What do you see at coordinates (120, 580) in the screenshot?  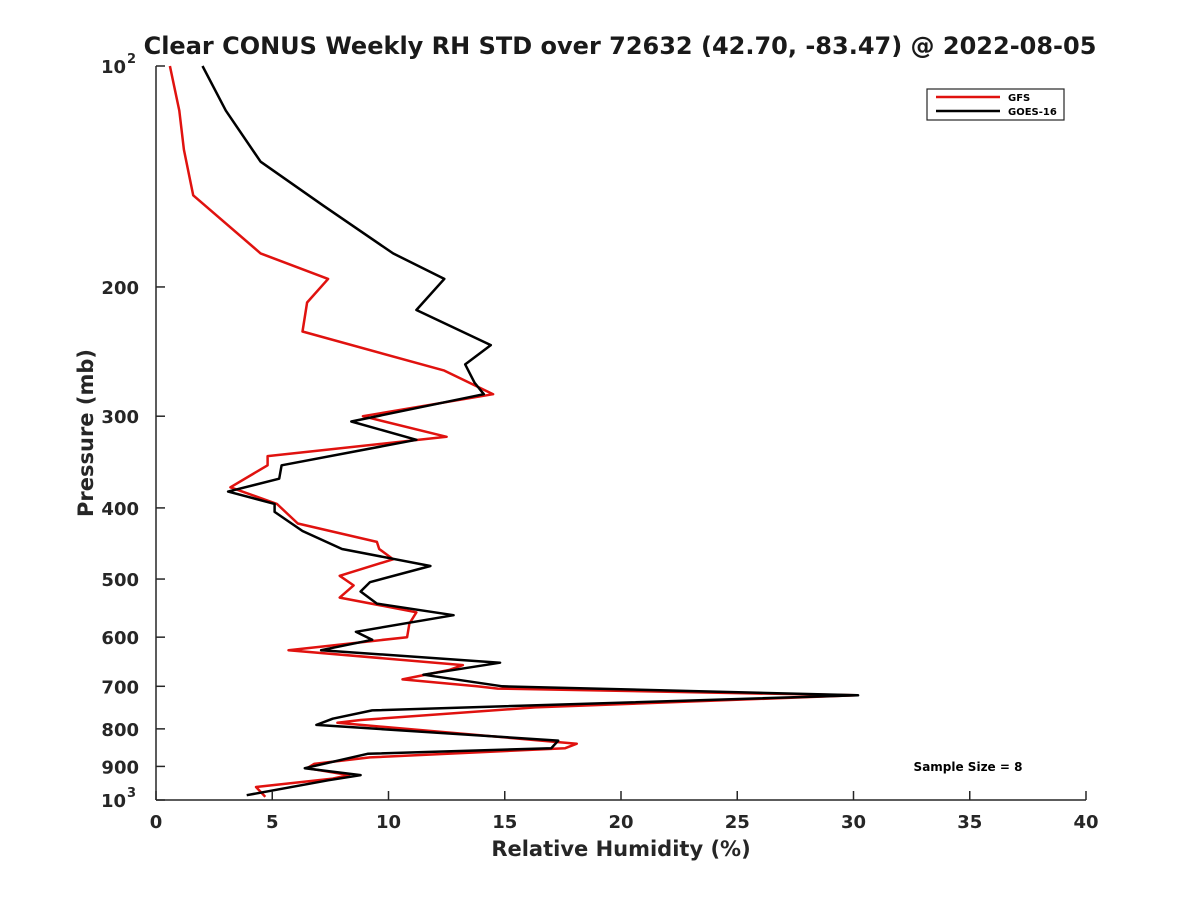 I see `y-tick-label: 500` at bounding box center [120, 580].